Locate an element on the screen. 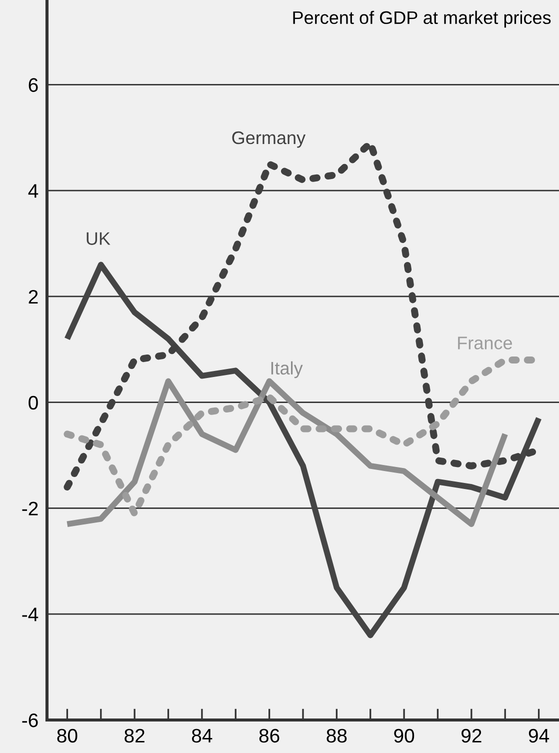  x-tick-label: 80 is located at coordinates (67, 735).